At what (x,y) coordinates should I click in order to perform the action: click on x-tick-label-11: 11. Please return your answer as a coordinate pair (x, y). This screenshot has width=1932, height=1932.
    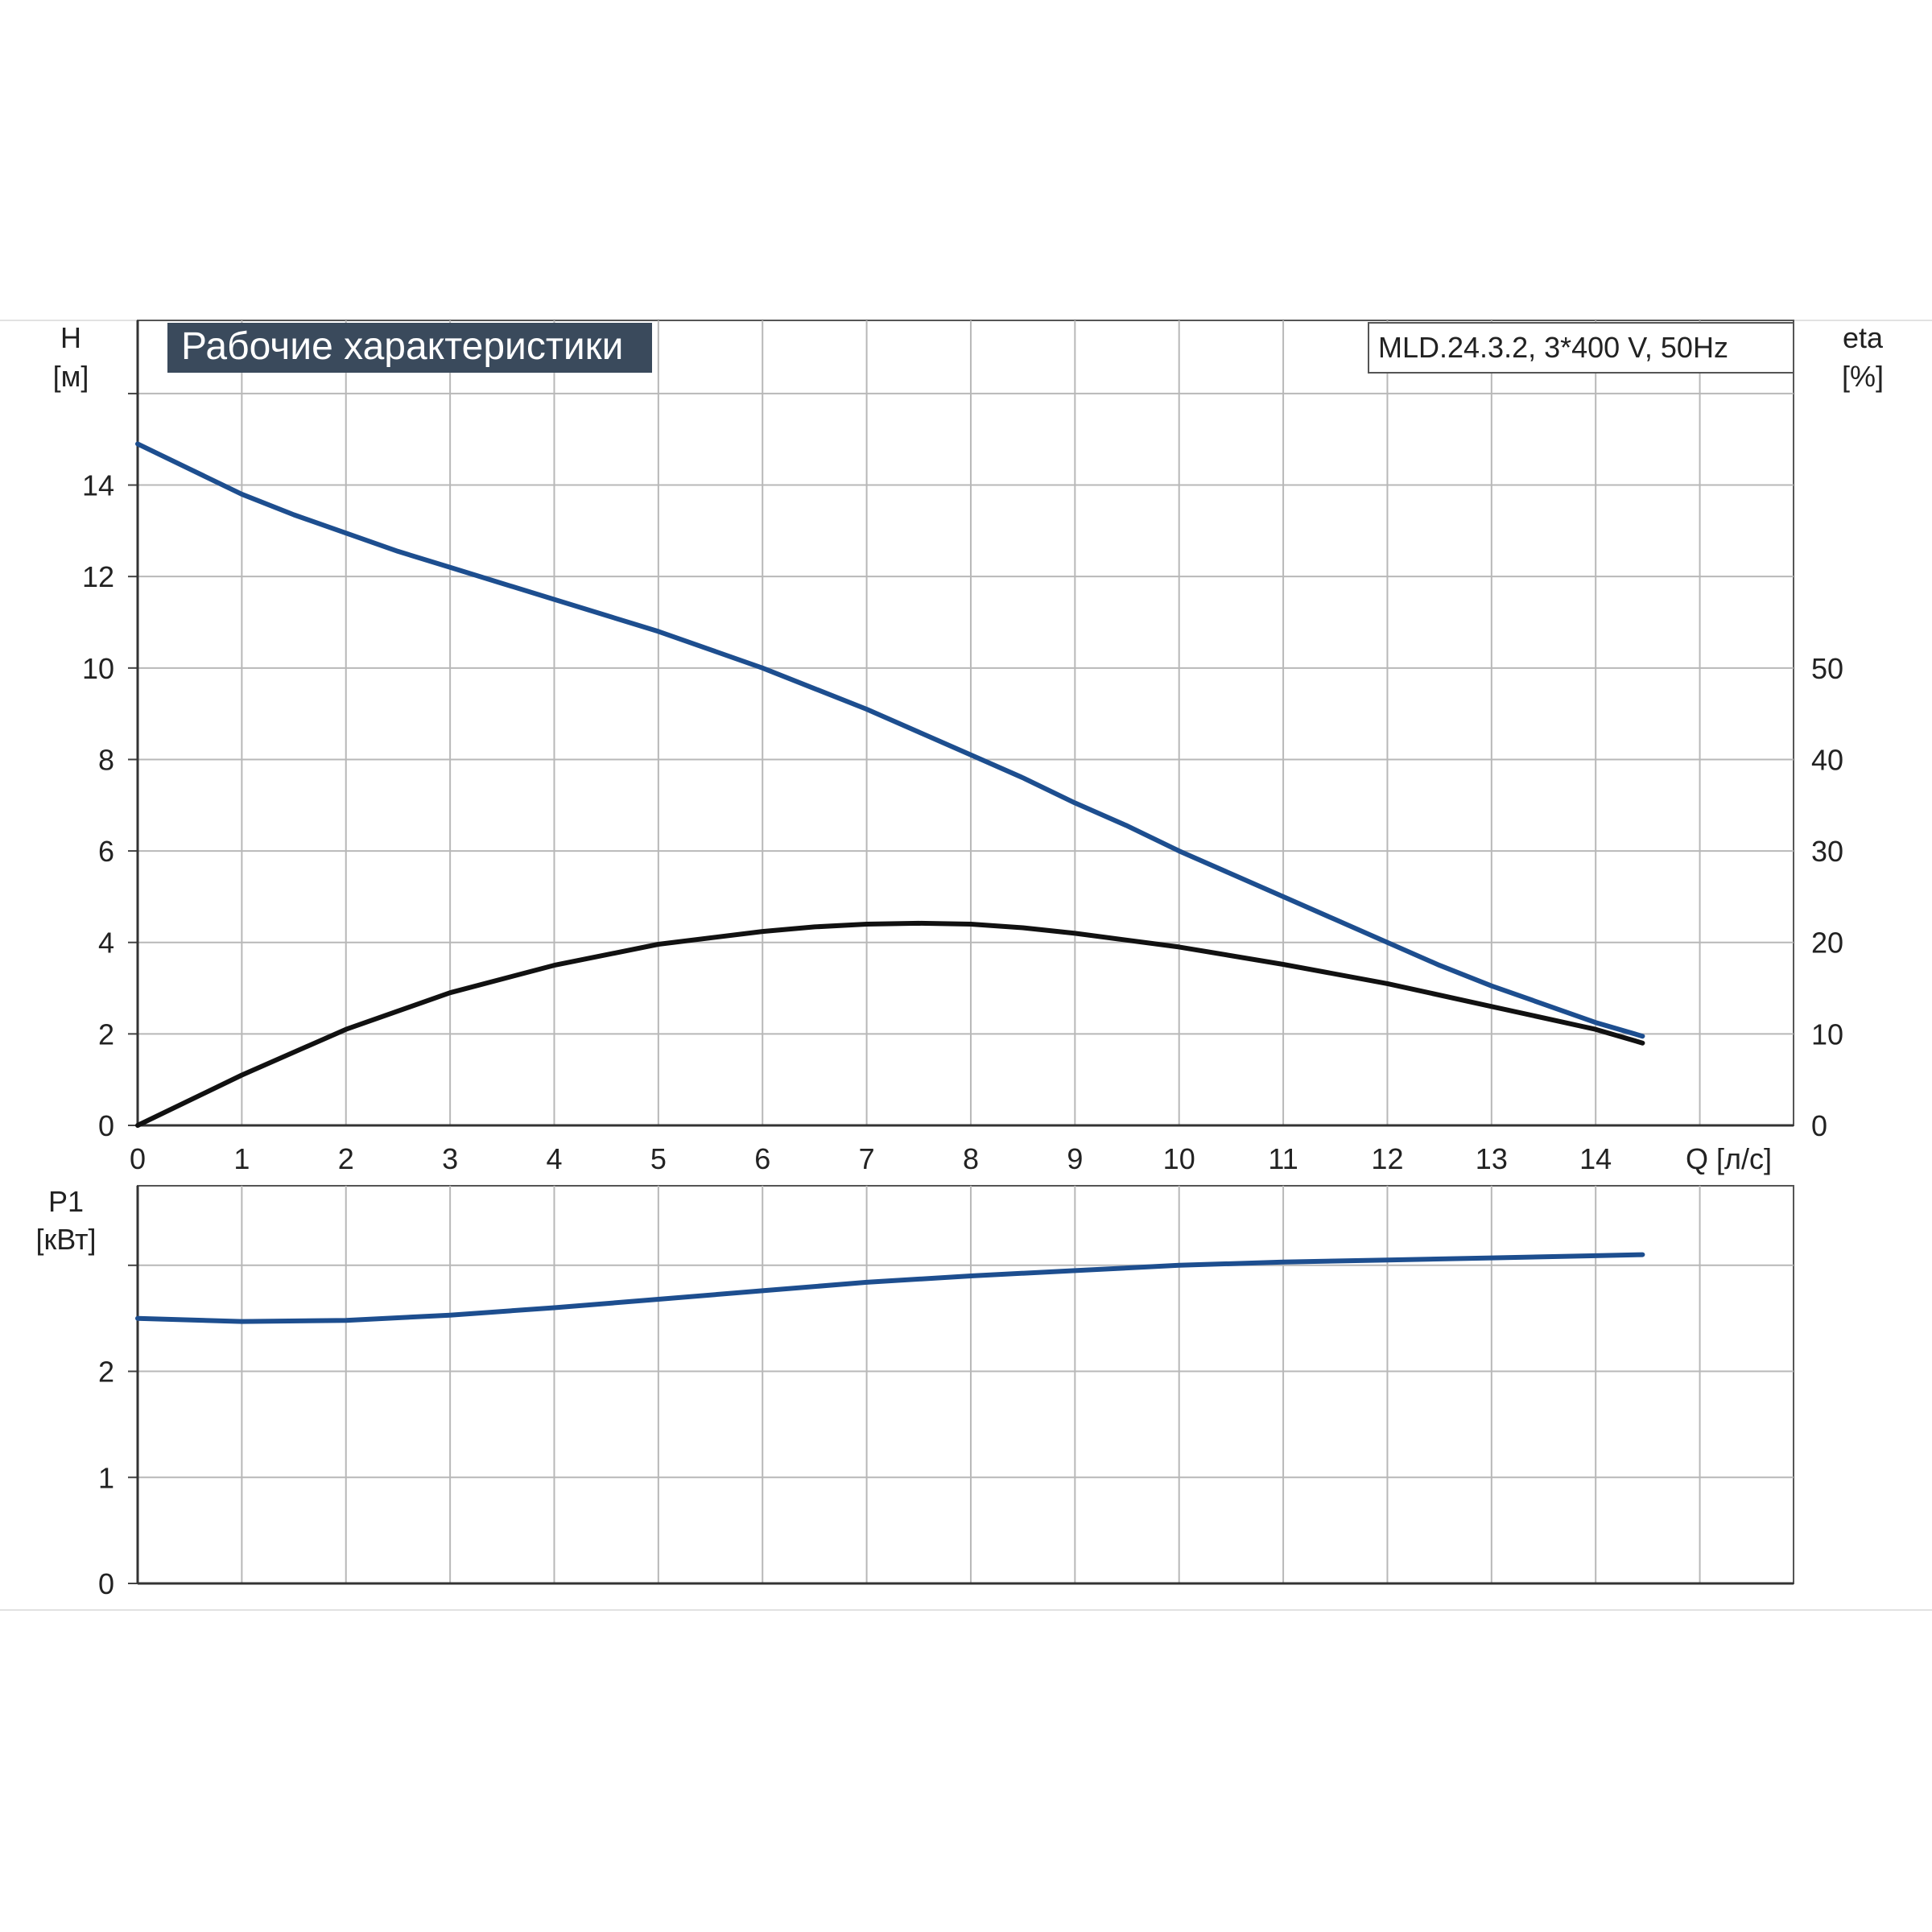
    Looking at the image, I should click on (1283, 1158).